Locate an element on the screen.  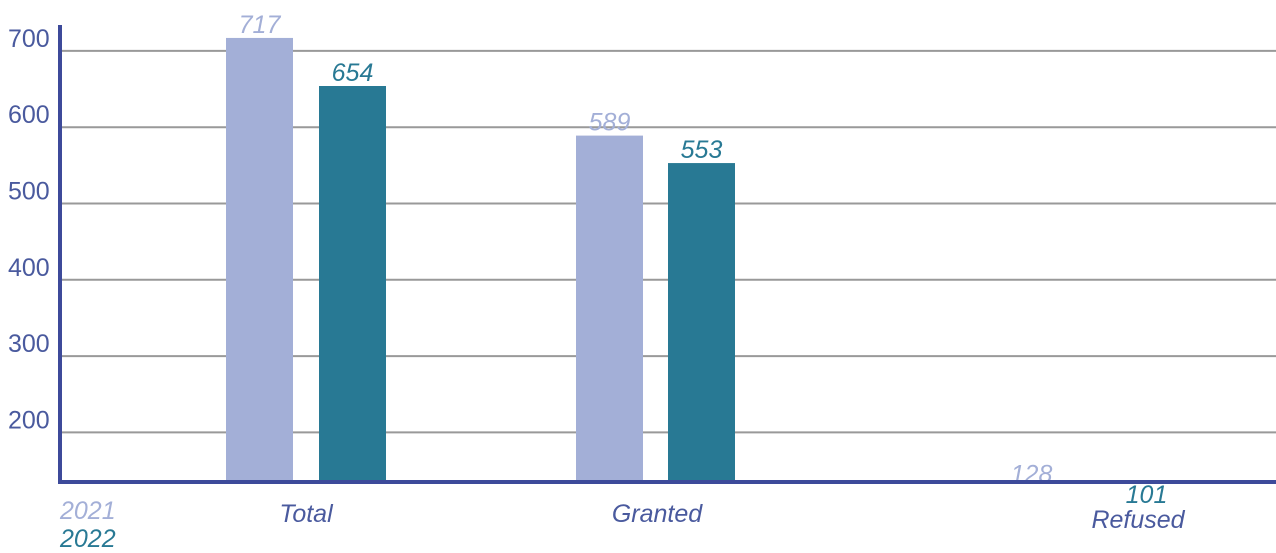
bar-granted-2021 is located at coordinates (609, 308).